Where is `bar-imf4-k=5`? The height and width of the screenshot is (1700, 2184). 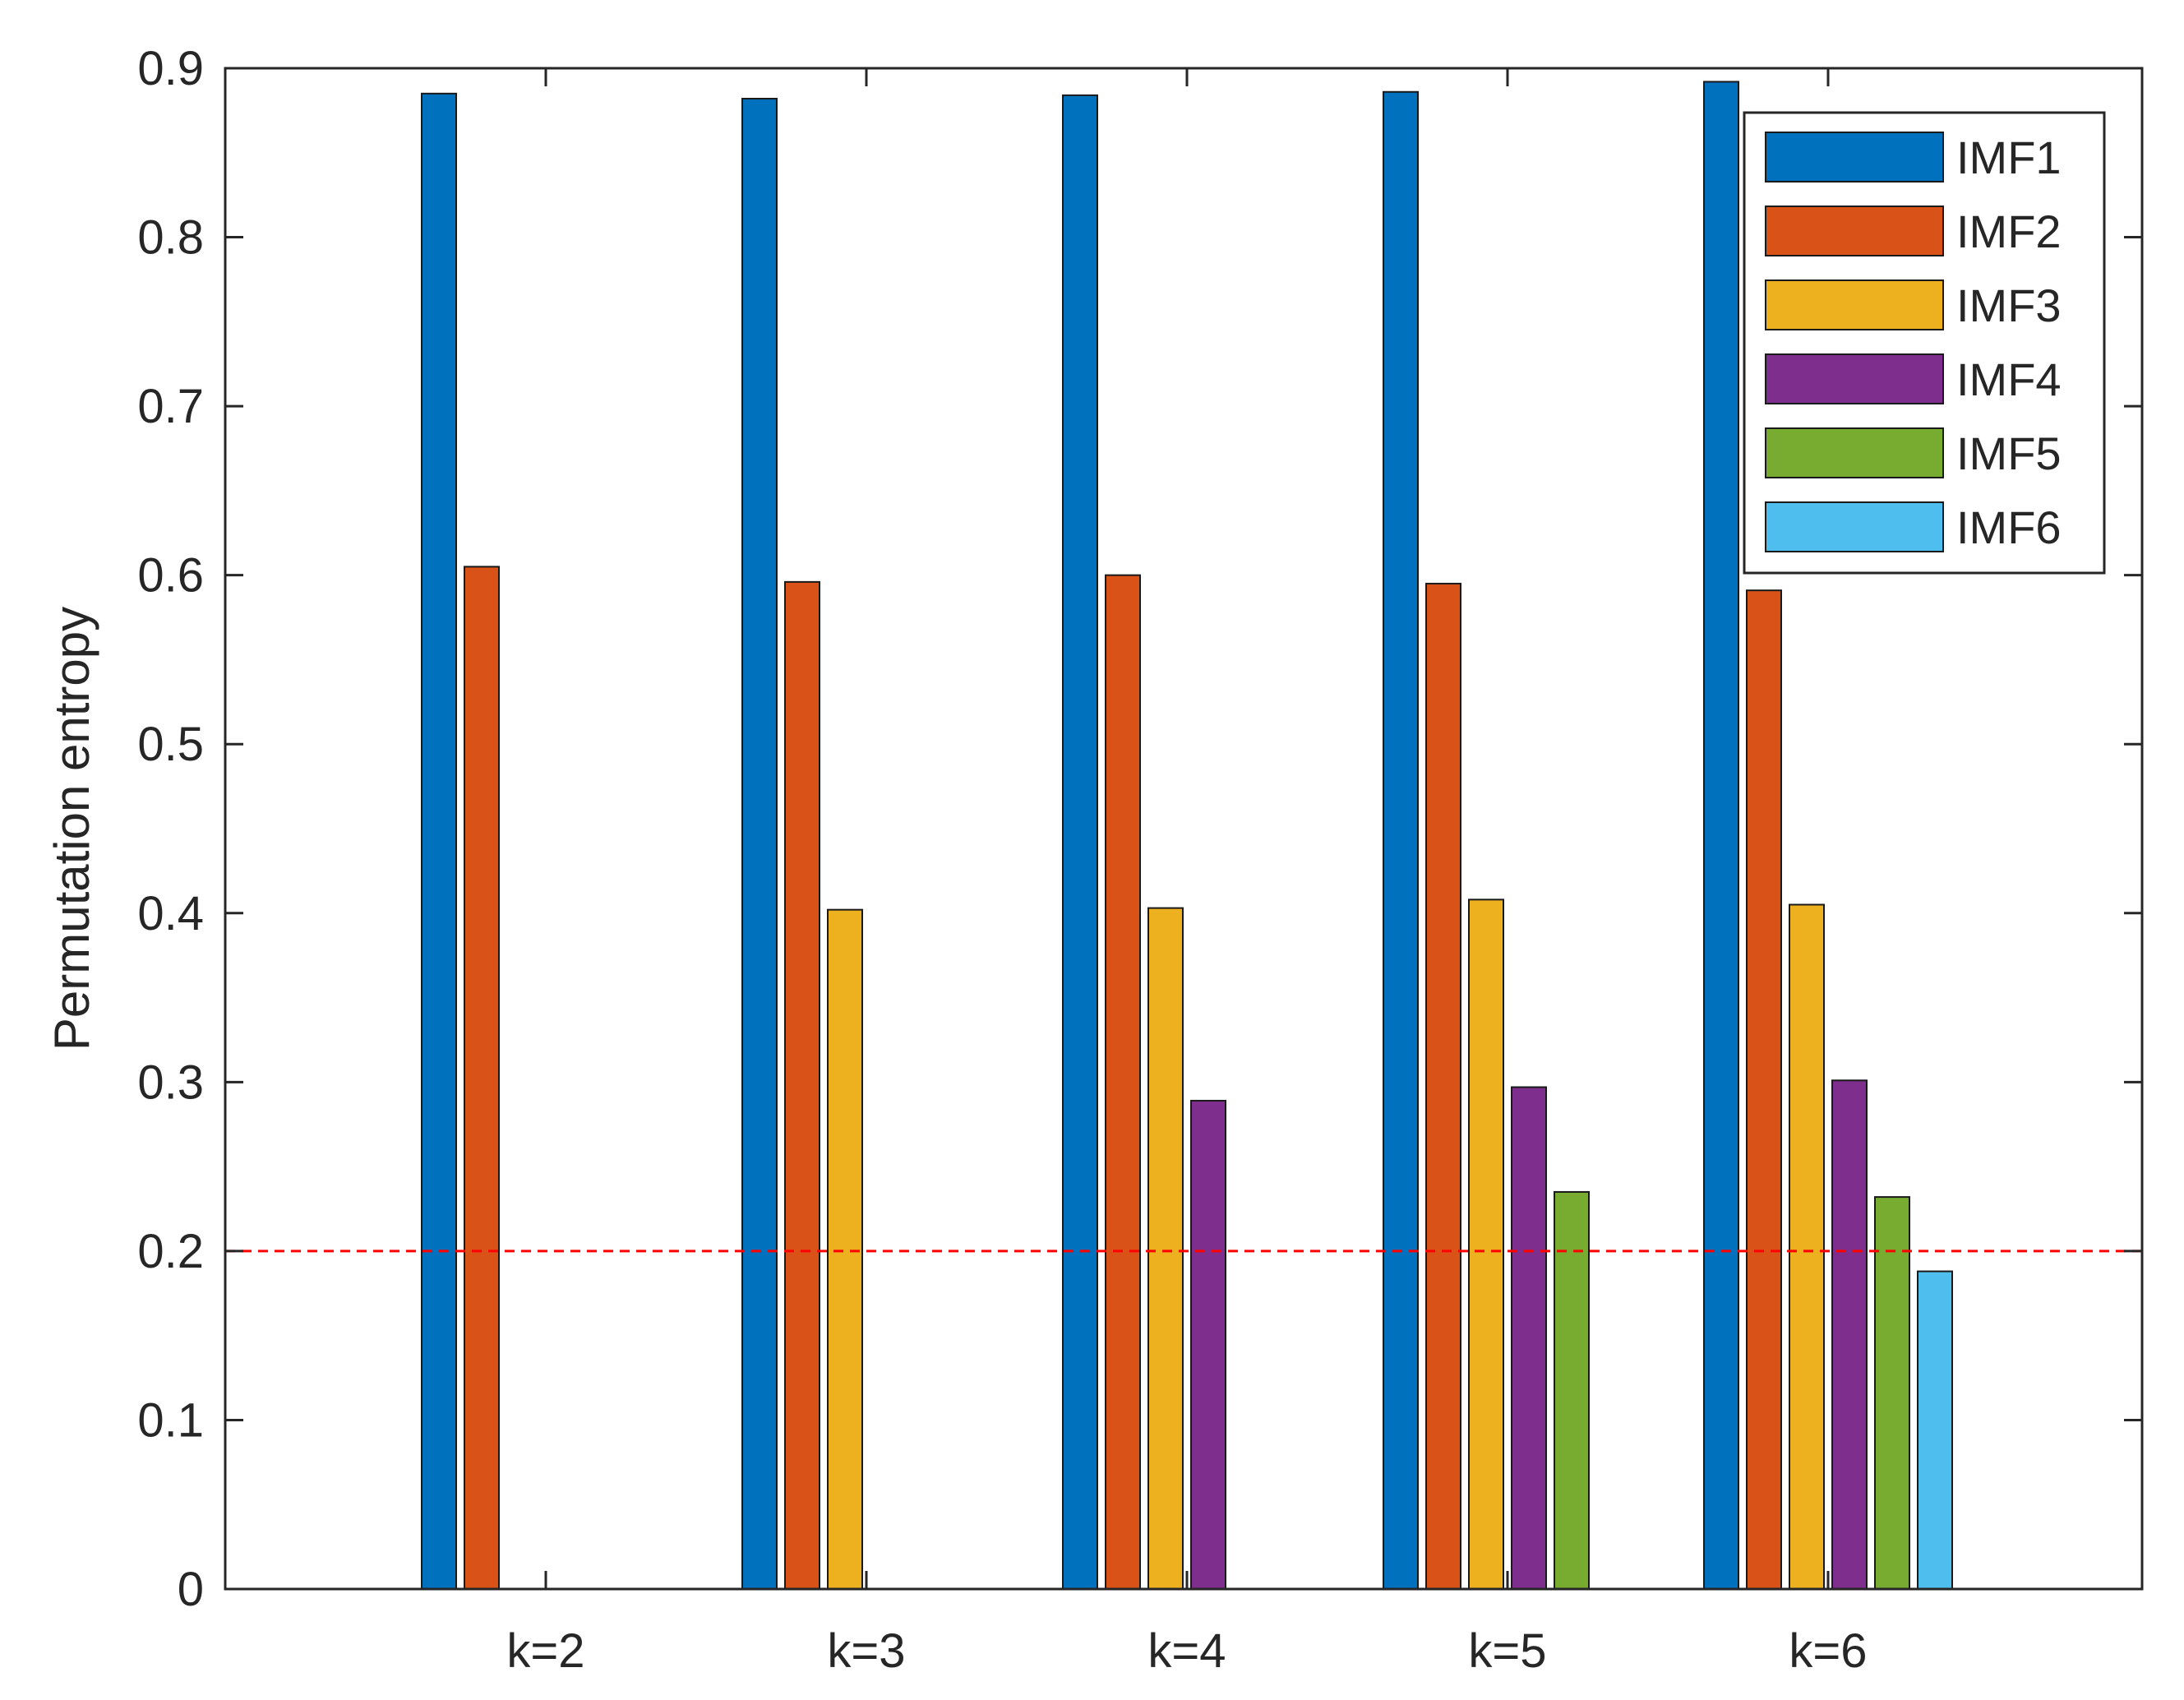 bar-imf4-k=5 is located at coordinates (1529, 1338).